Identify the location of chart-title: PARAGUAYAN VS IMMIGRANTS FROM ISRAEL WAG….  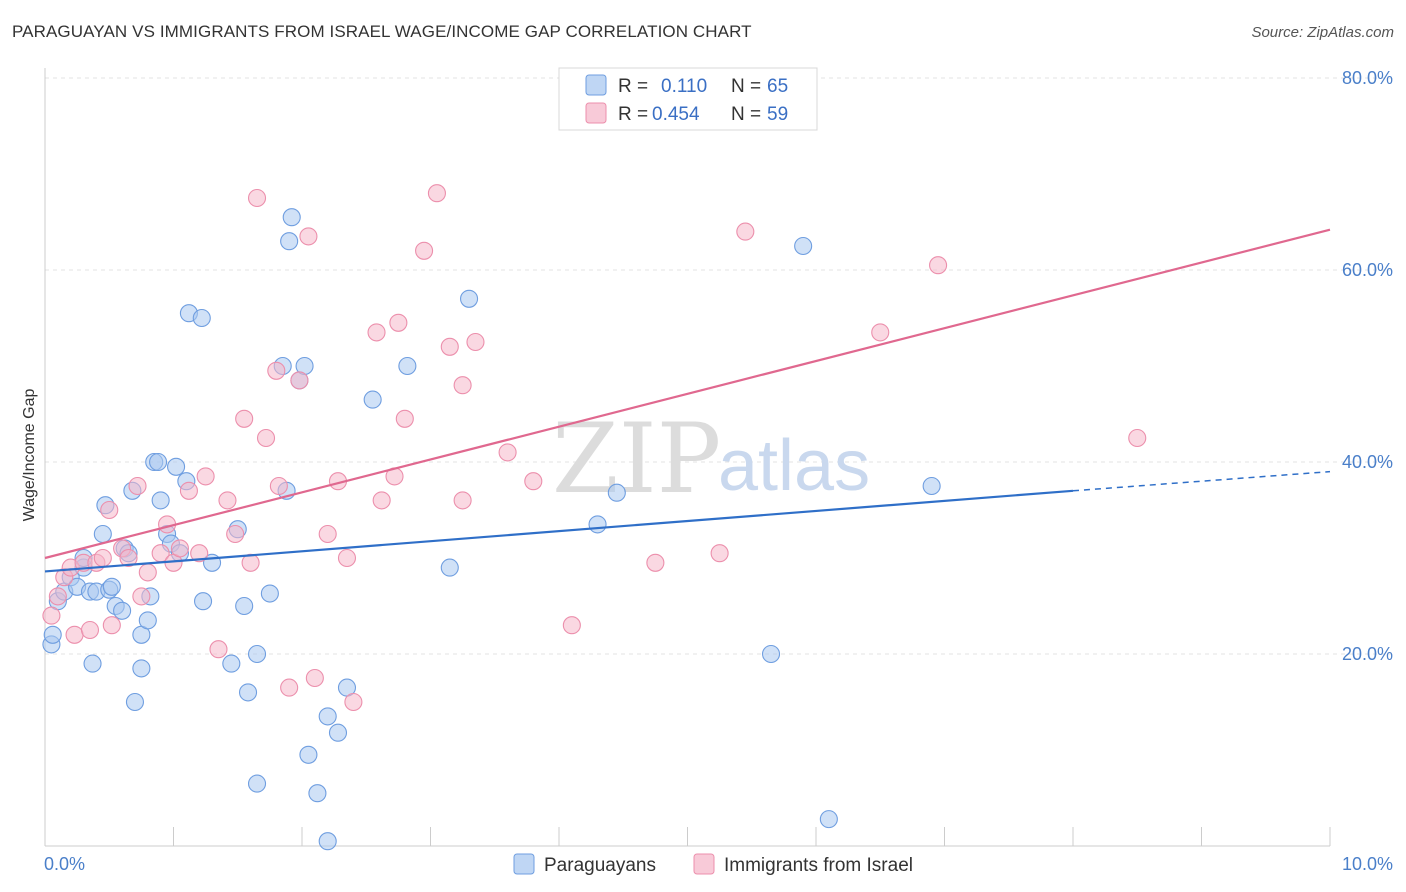
(382, 31).